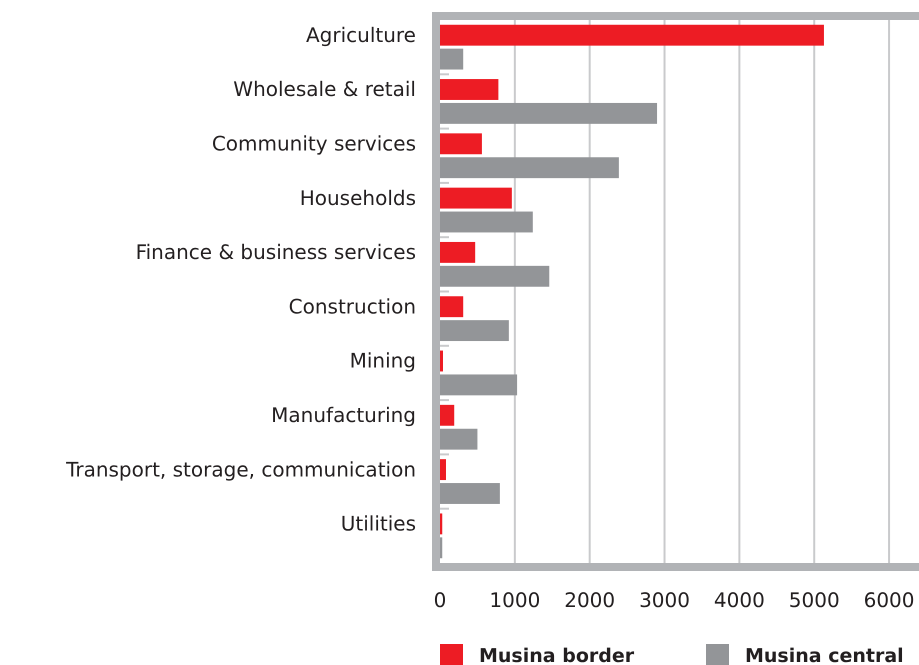  What do you see at coordinates (352, 306) in the screenshot?
I see `y-tick-label: Construction` at bounding box center [352, 306].